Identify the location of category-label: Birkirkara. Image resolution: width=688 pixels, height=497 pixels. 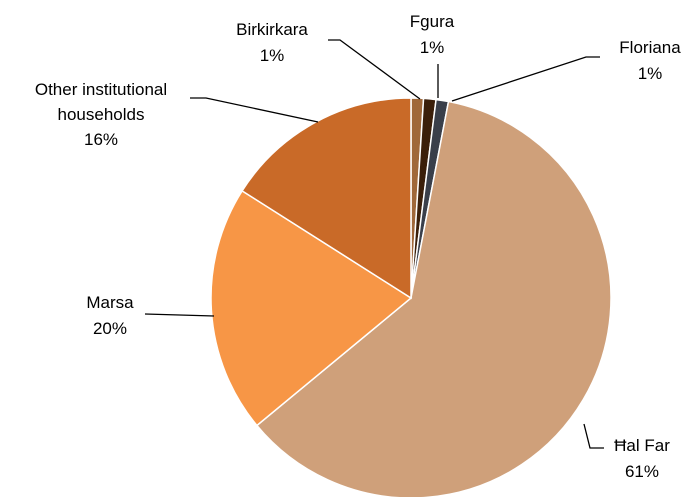
(272, 29).